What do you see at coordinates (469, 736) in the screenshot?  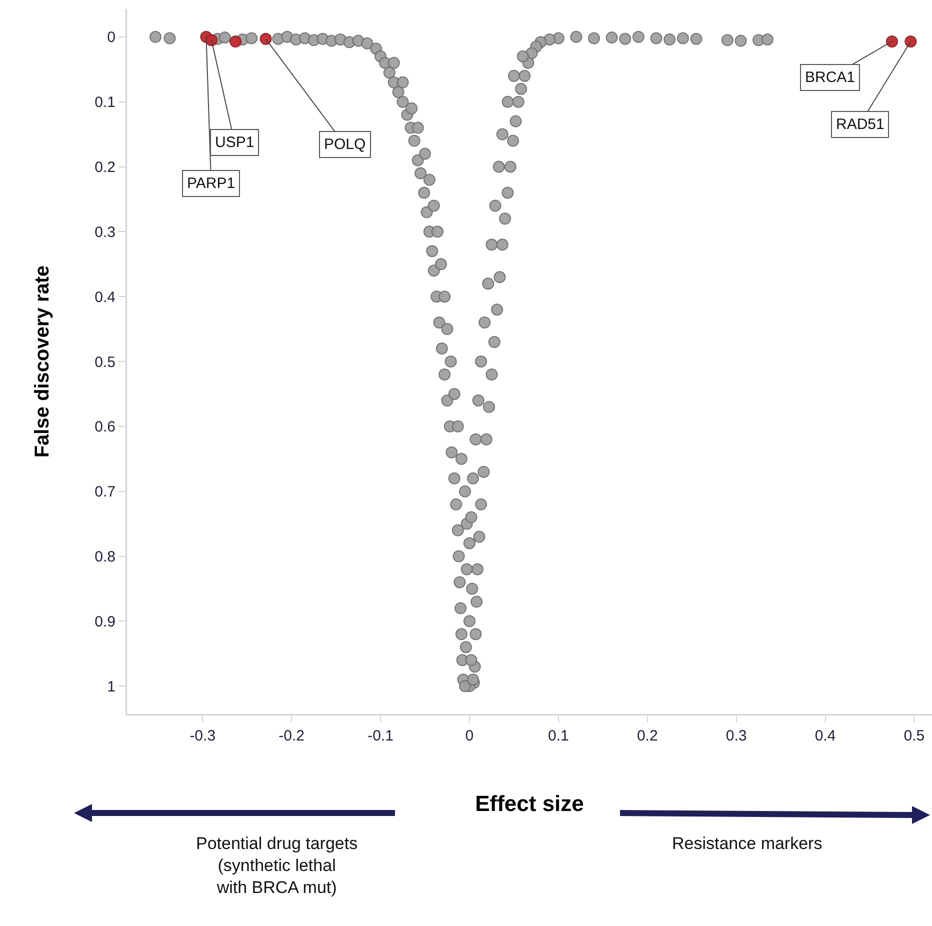 I see `x-tick-label: 0` at bounding box center [469, 736].